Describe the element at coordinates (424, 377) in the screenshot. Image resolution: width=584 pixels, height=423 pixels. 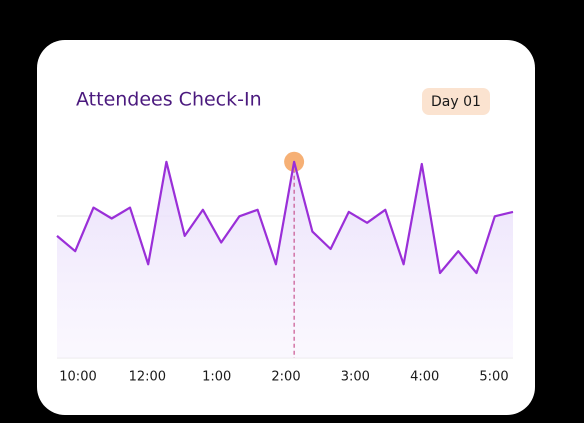
I see `x-tick-label: 4:00` at that location.